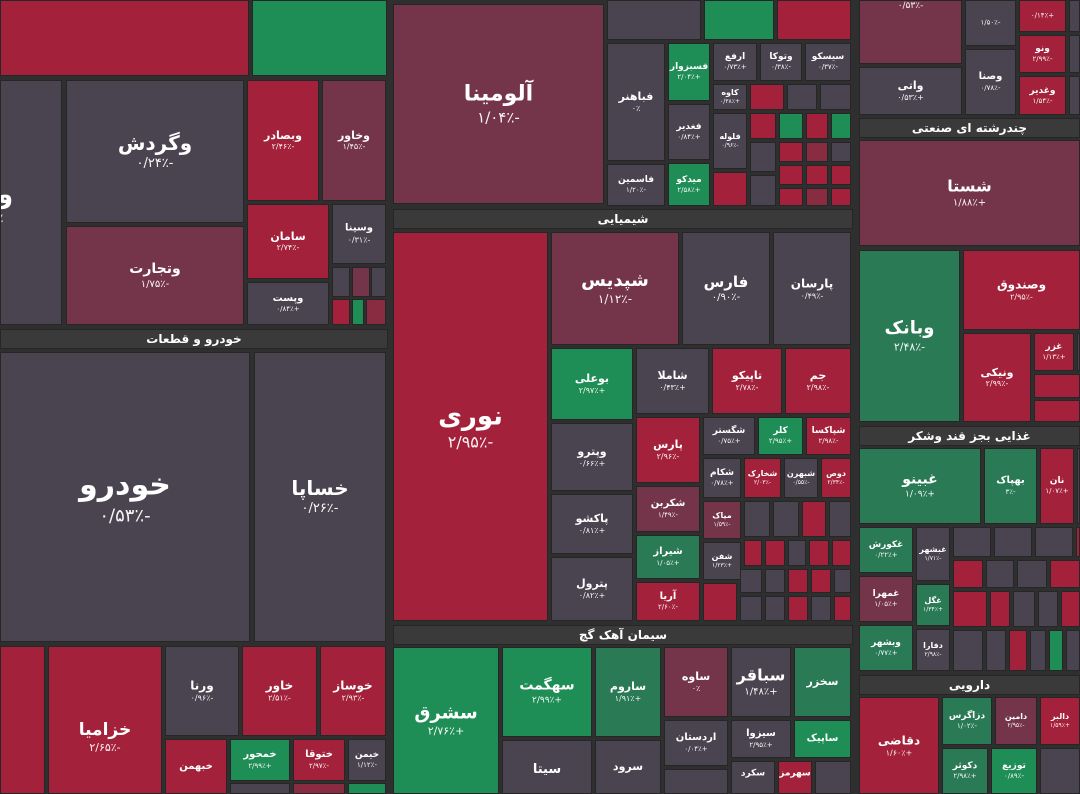 Image resolution: width=1080 pixels, height=794 pixels. What do you see at coordinates (828, 62) in the screenshot?
I see `tile-sisco: سیسکو -۰/۳۷٪` at bounding box center [828, 62].